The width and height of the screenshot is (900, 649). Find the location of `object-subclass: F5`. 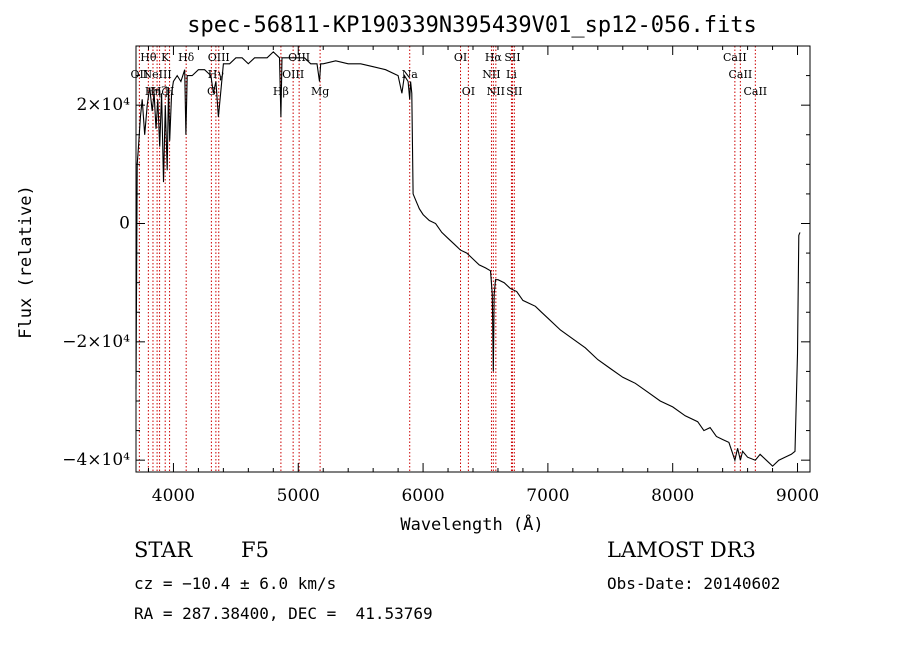

object-subclass: F5 is located at coordinates (255, 550).